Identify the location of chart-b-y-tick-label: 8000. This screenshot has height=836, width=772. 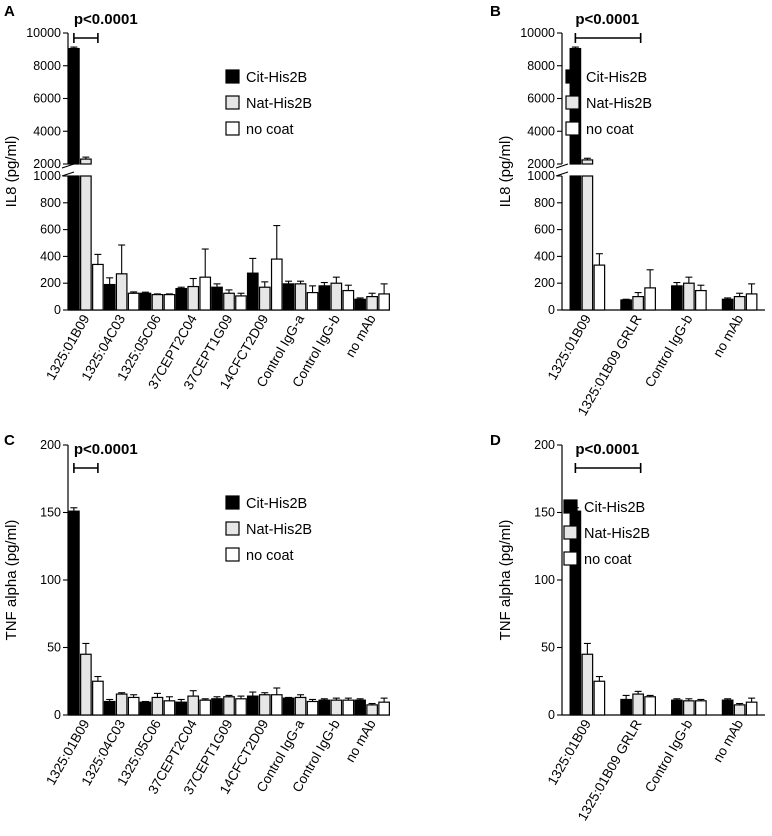
(541, 66).